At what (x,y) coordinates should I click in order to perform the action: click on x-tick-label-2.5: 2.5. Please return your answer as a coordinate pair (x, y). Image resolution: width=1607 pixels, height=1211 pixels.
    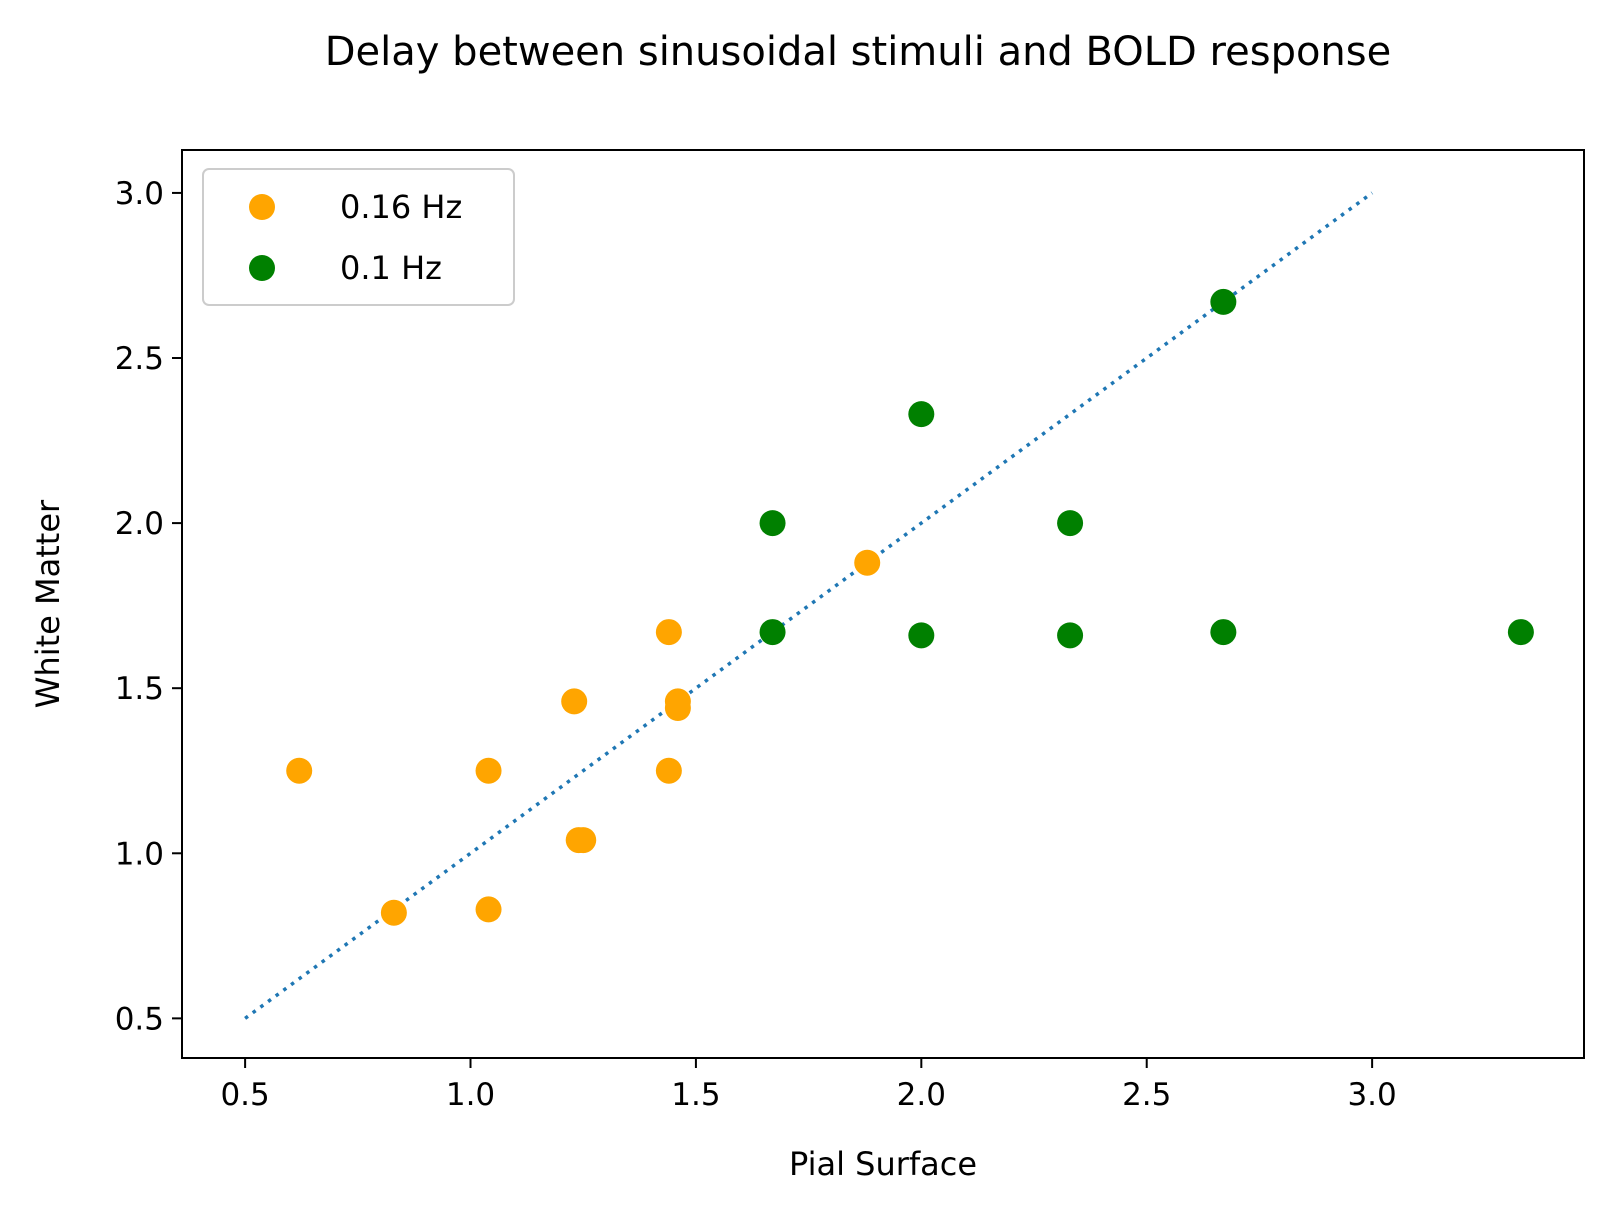
    Looking at the image, I should click on (1146, 1095).